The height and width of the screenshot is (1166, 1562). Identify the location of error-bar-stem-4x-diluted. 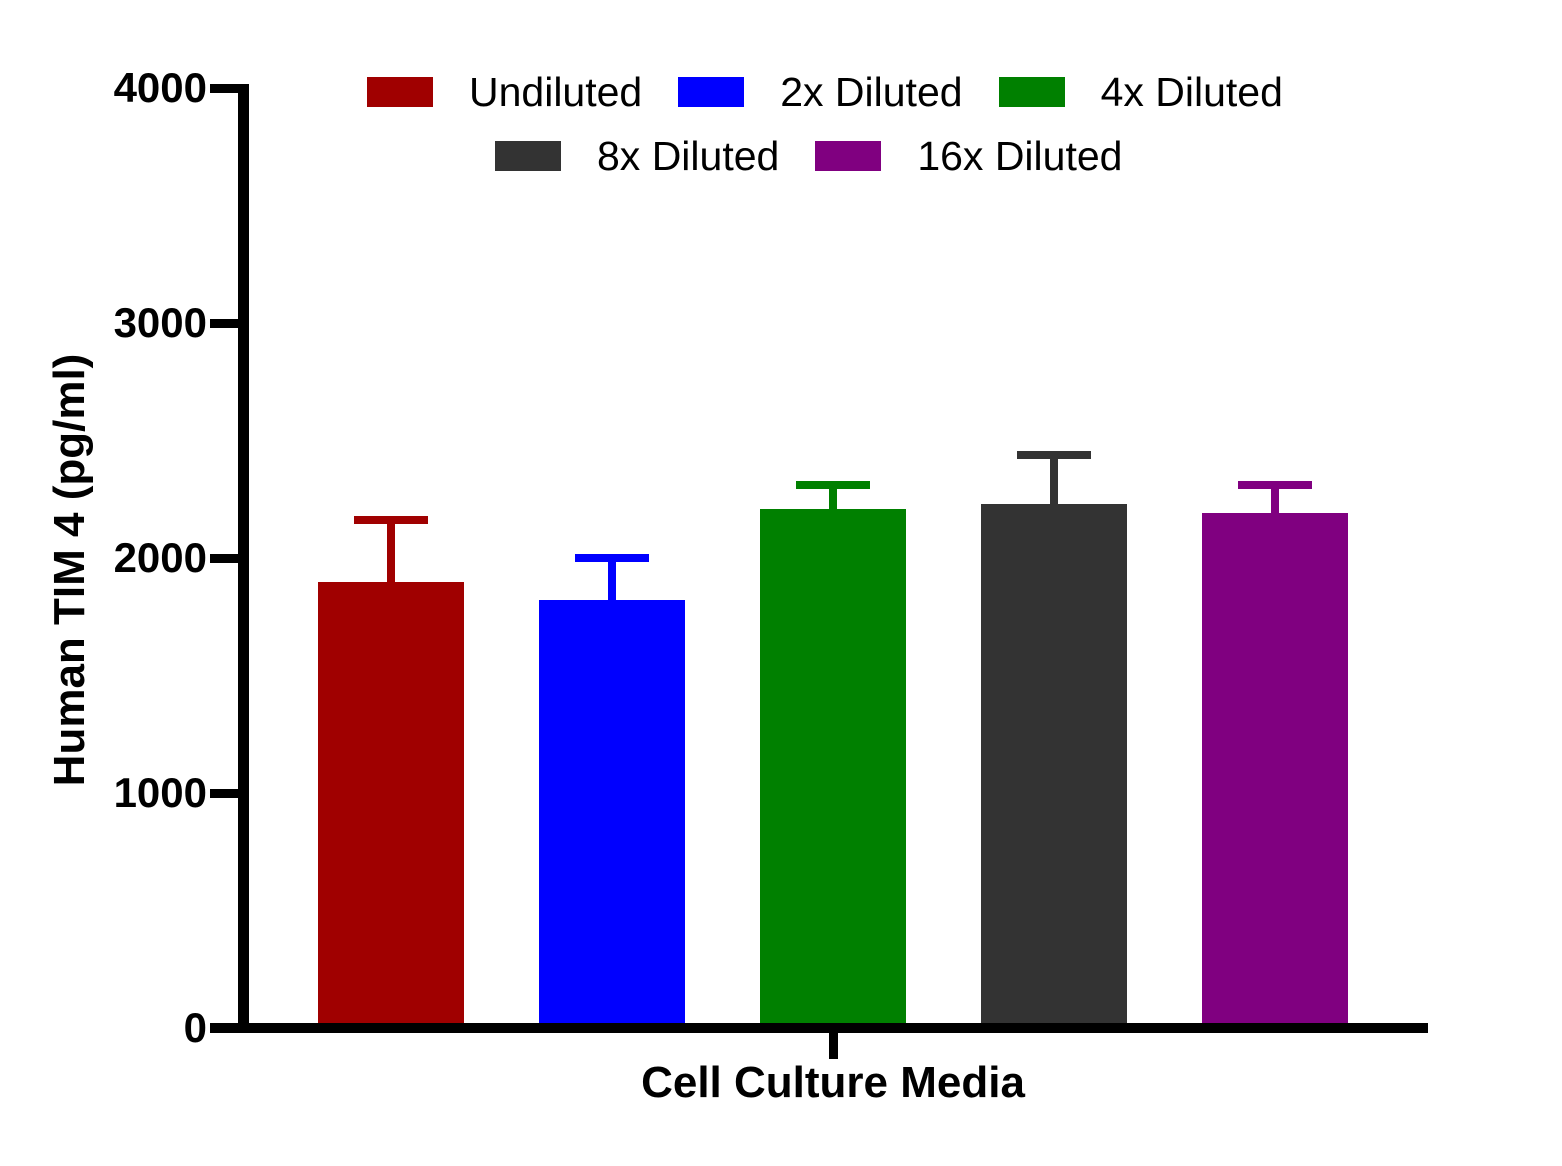
(833, 507).